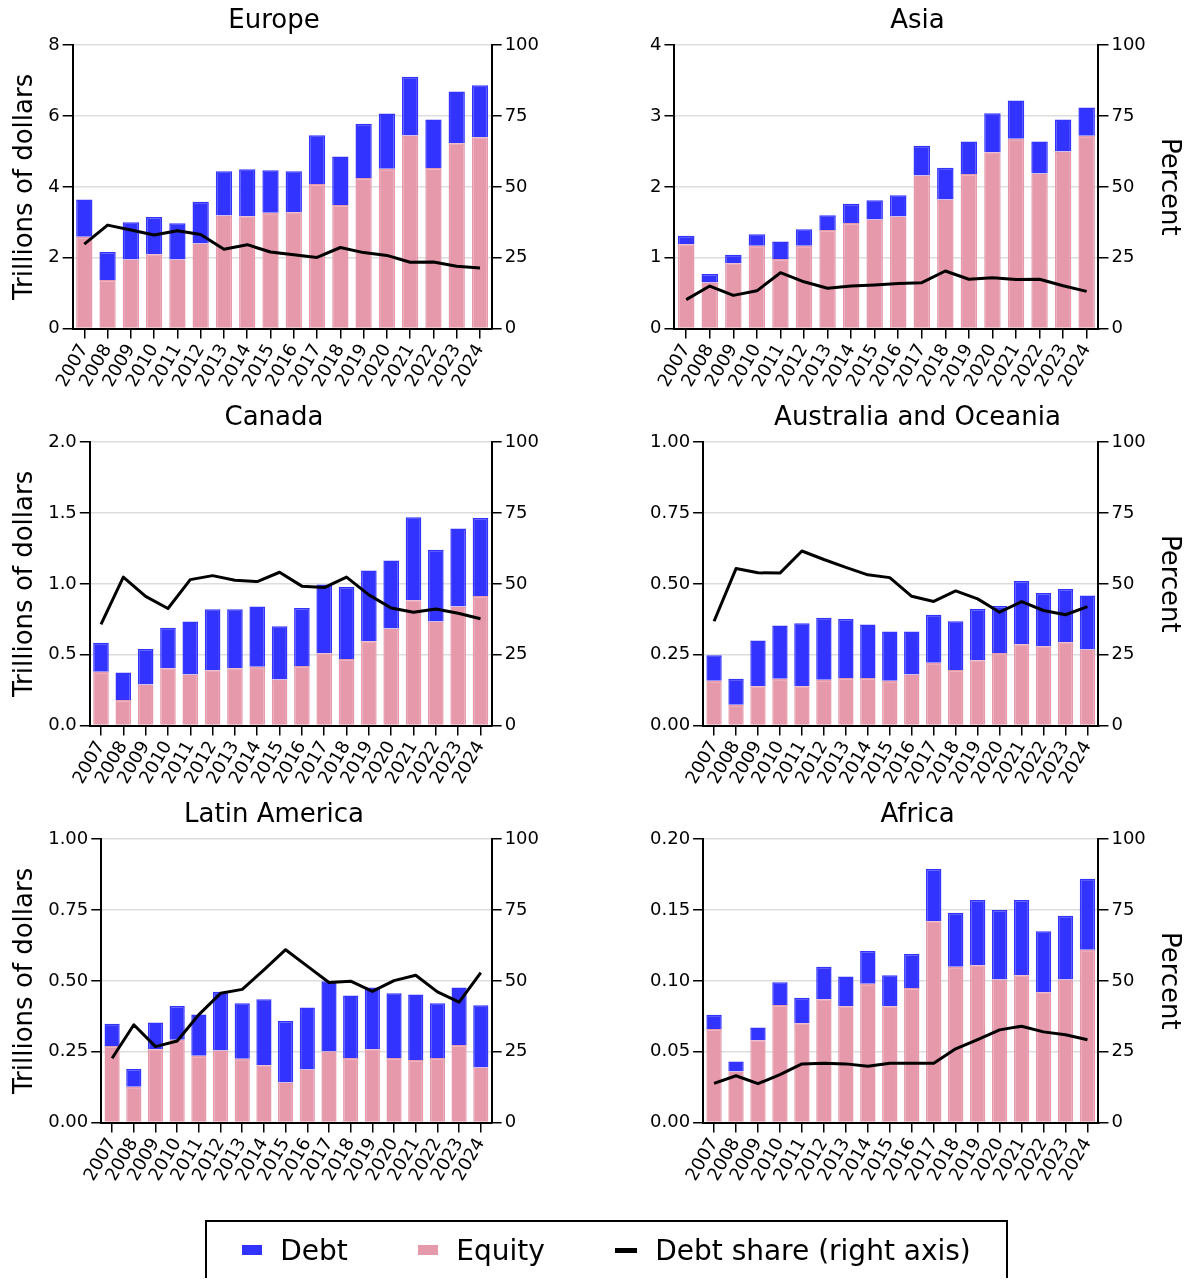  What do you see at coordinates (917, 19) in the screenshot?
I see `chart-title: Asia` at bounding box center [917, 19].